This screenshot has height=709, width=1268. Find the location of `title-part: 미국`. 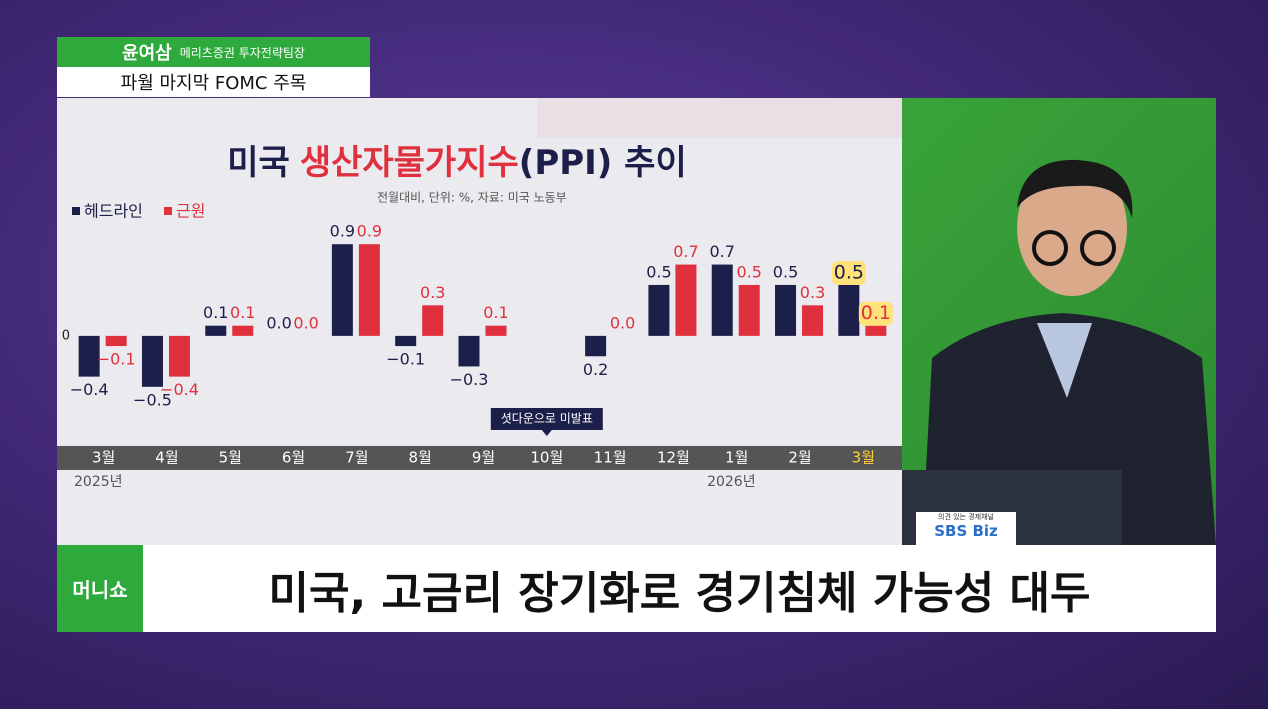

title-part: 미국 is located at coordinates (258, 163).